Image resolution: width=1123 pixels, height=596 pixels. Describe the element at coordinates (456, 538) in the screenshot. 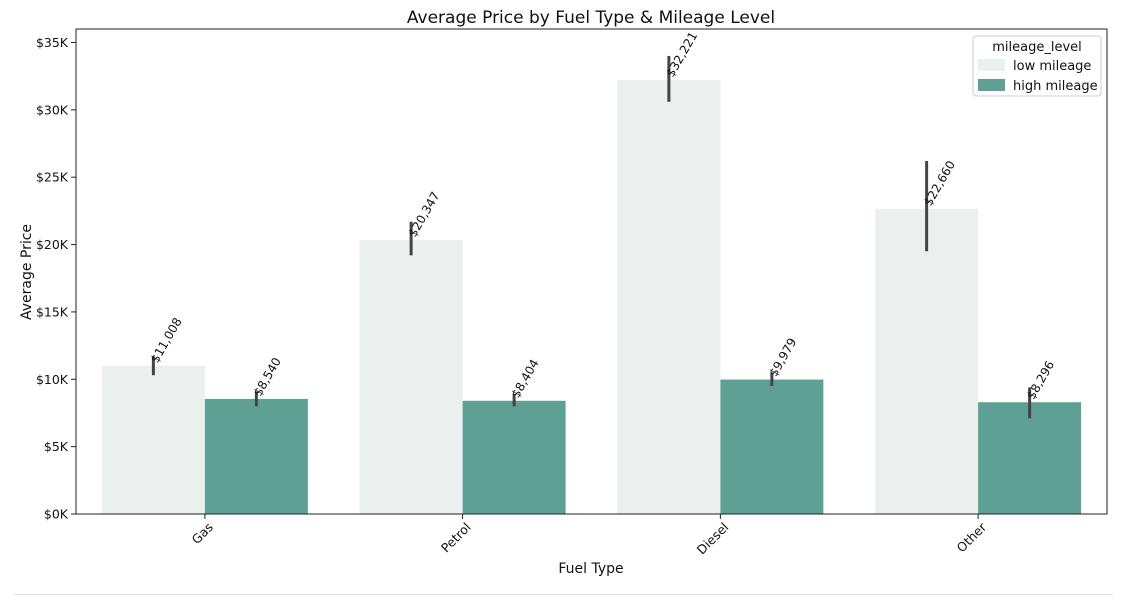

I see `x-tick-label: Petrol` at that location.